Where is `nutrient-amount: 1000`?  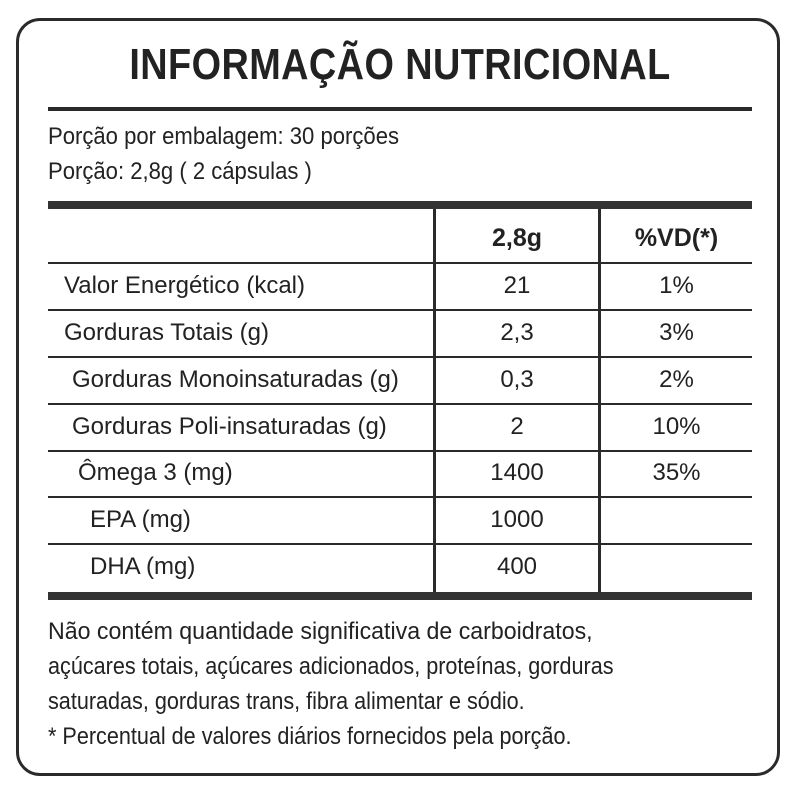
nutrient-amount: 1000 is located at coordinates (517, 519).